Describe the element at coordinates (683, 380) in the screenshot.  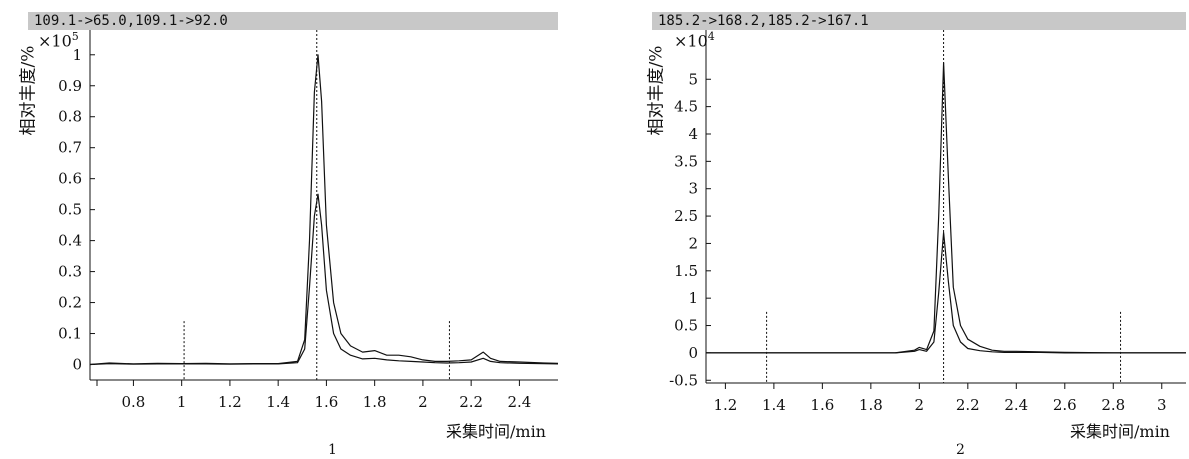
I see `y-tick-label: -0.5` at that location.